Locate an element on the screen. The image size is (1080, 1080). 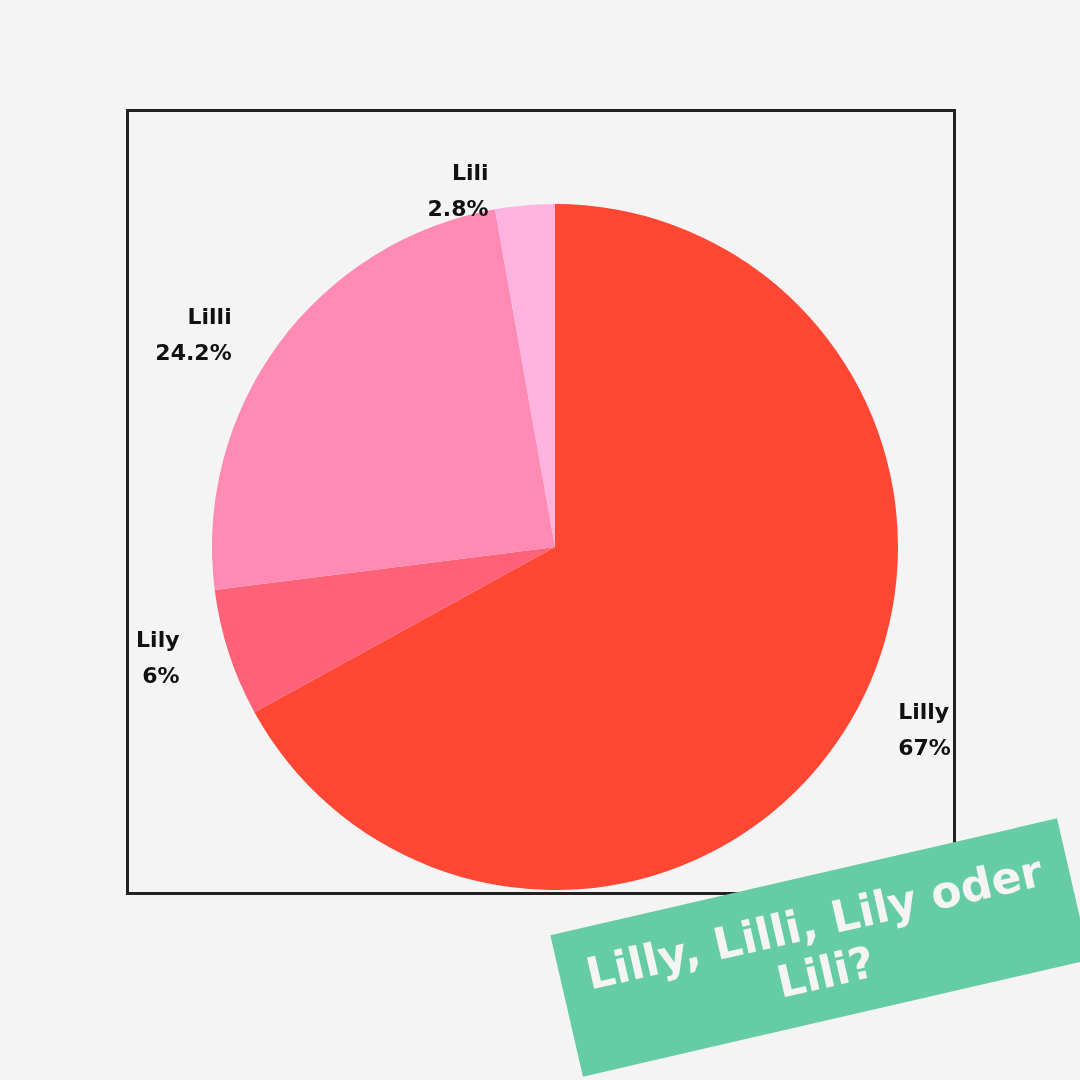
slice-label: Lilli is located at coordinates (209, 317).